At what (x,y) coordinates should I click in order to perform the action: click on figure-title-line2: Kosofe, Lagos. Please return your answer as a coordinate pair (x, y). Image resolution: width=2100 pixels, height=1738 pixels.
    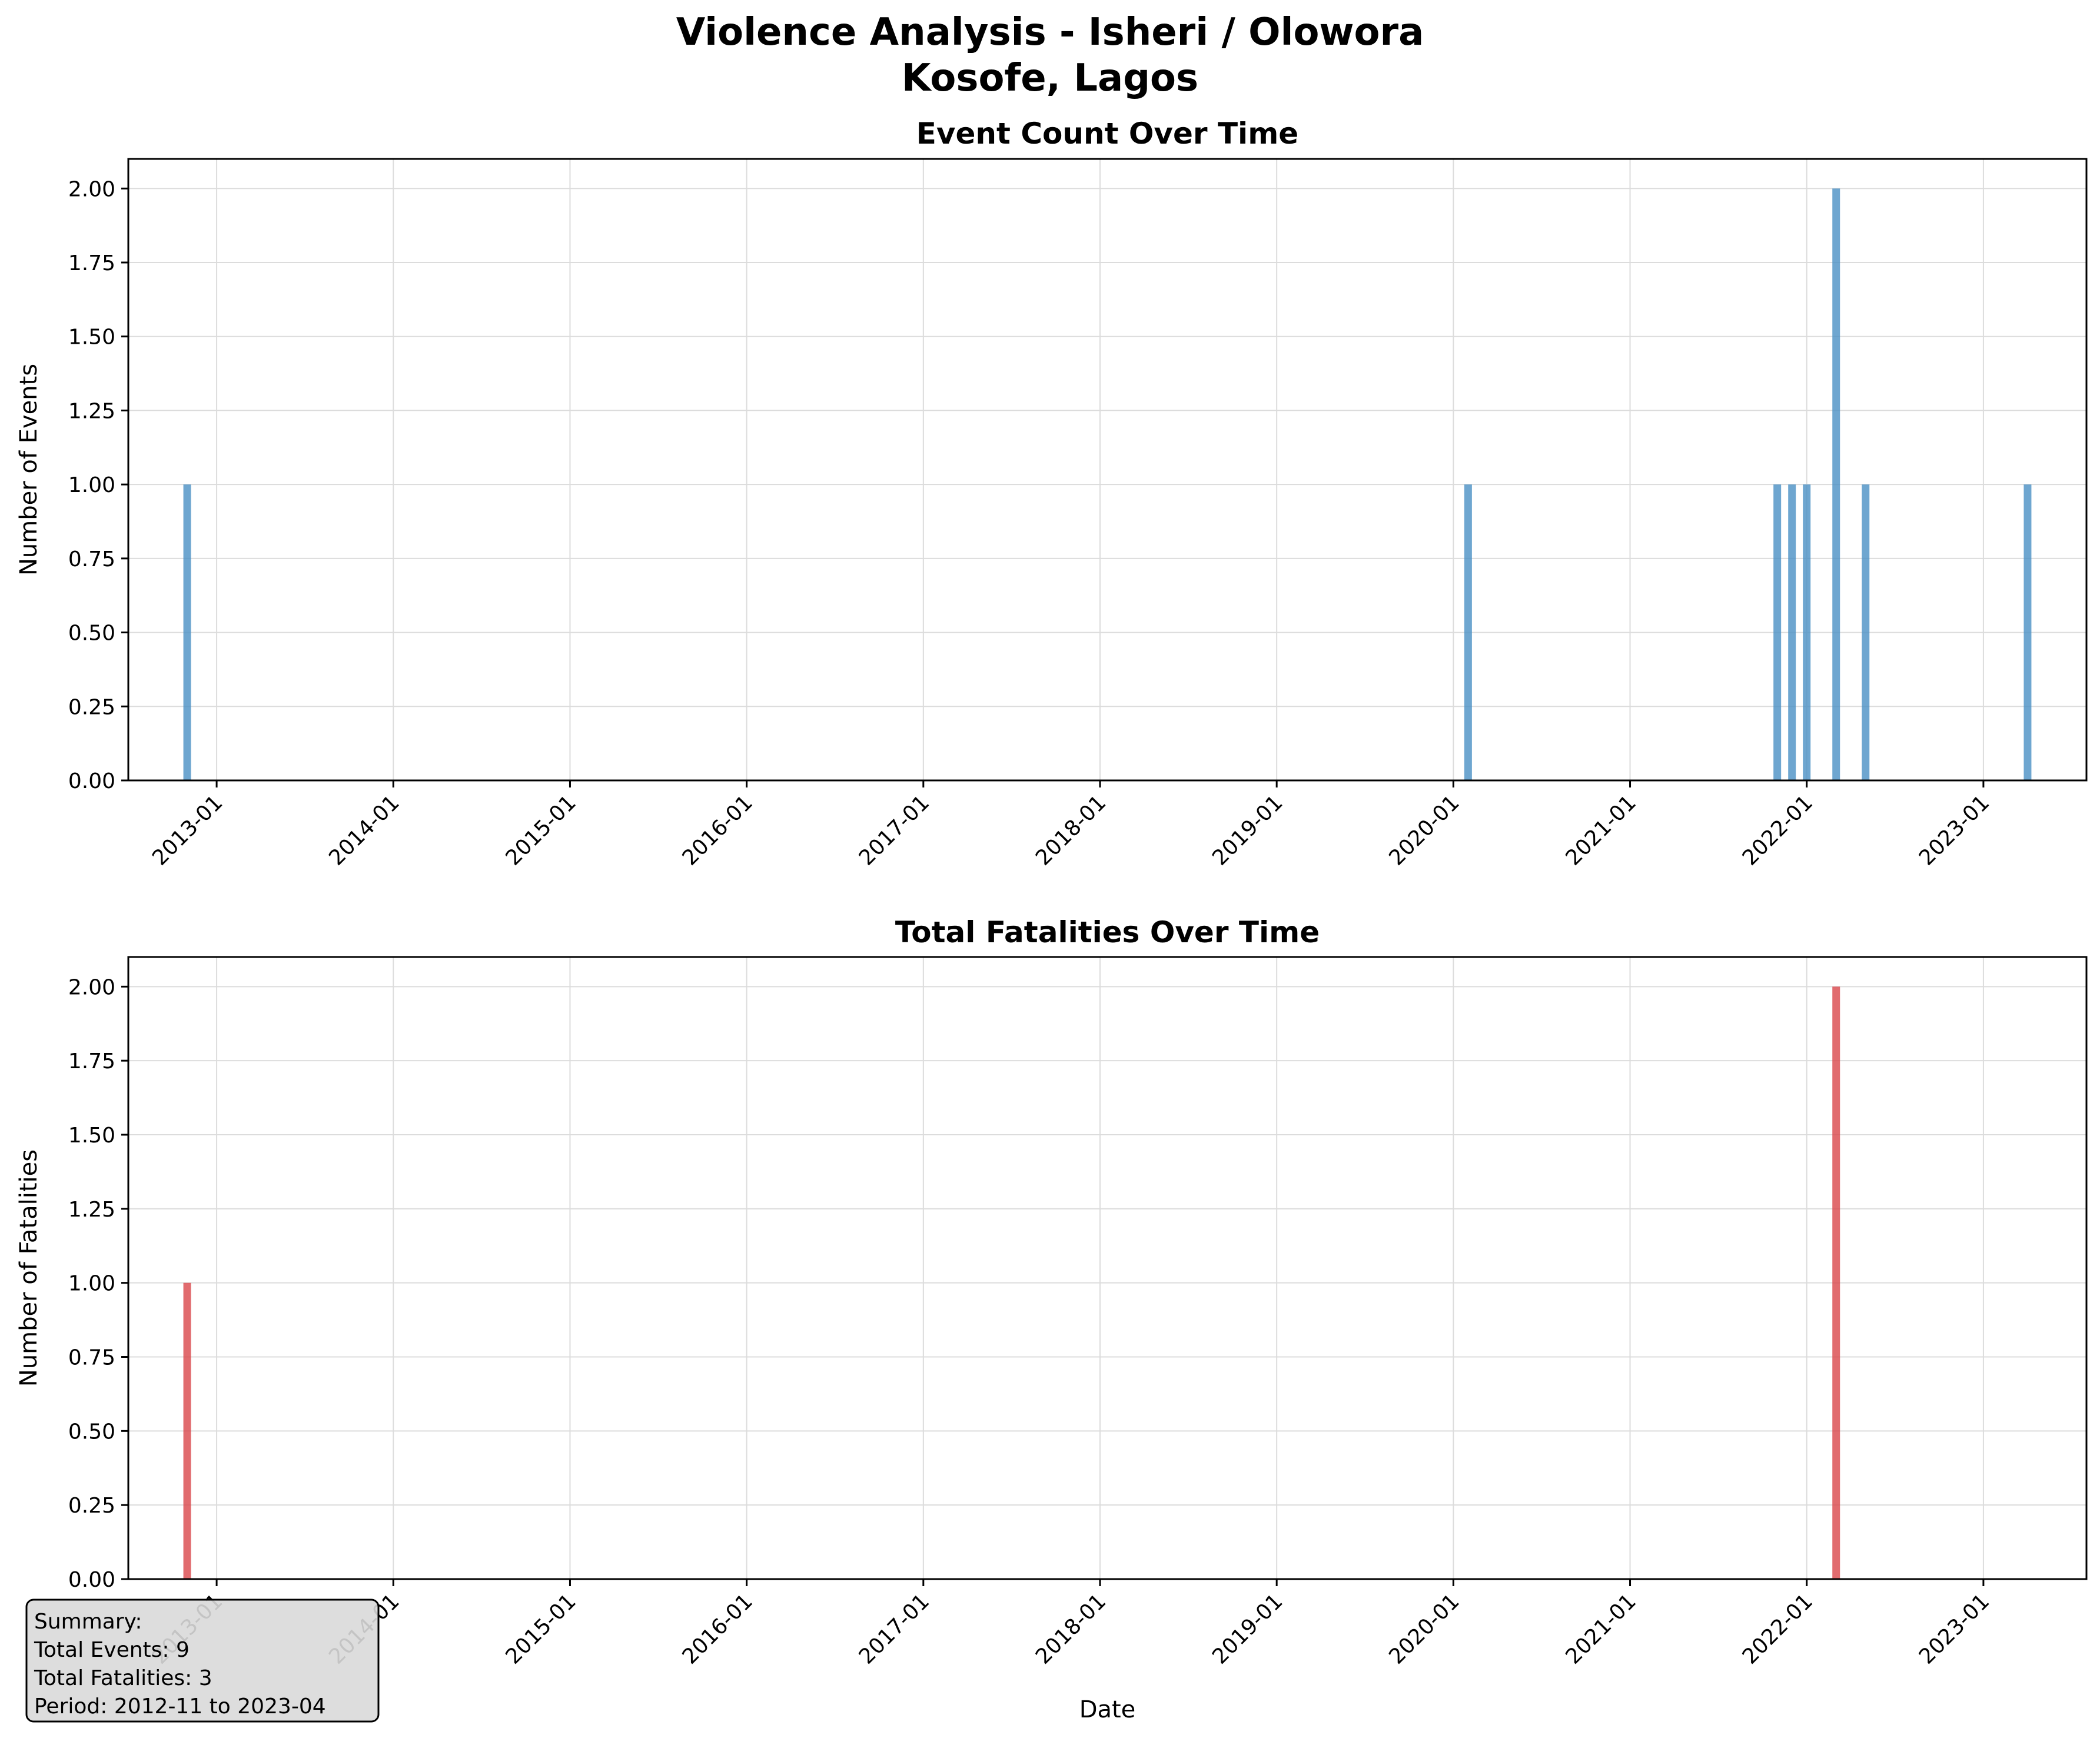
    Looking at the image, I should click on (1050, 78).